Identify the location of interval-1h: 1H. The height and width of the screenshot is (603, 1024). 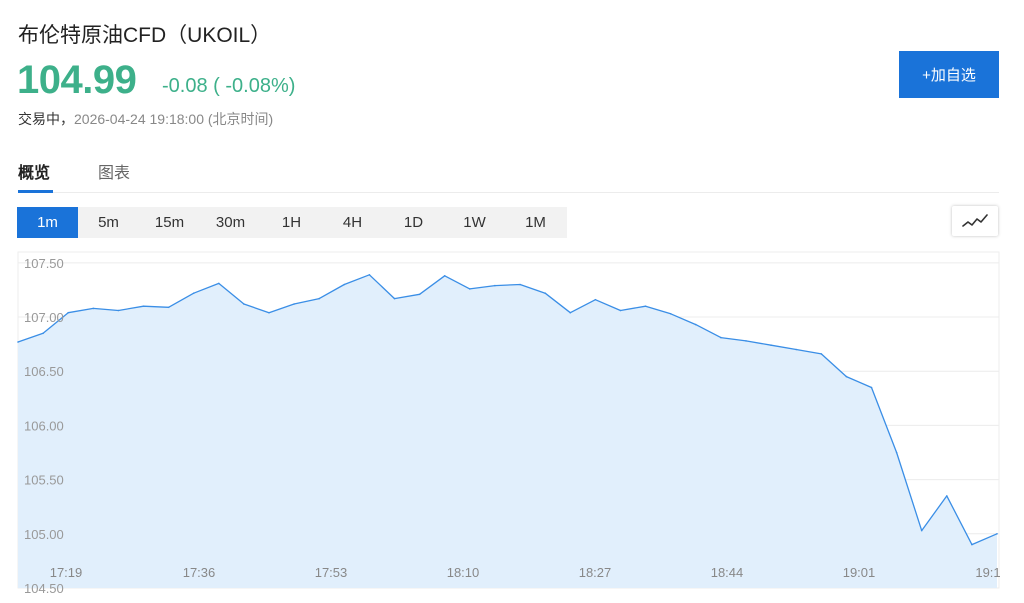
(291, 222).